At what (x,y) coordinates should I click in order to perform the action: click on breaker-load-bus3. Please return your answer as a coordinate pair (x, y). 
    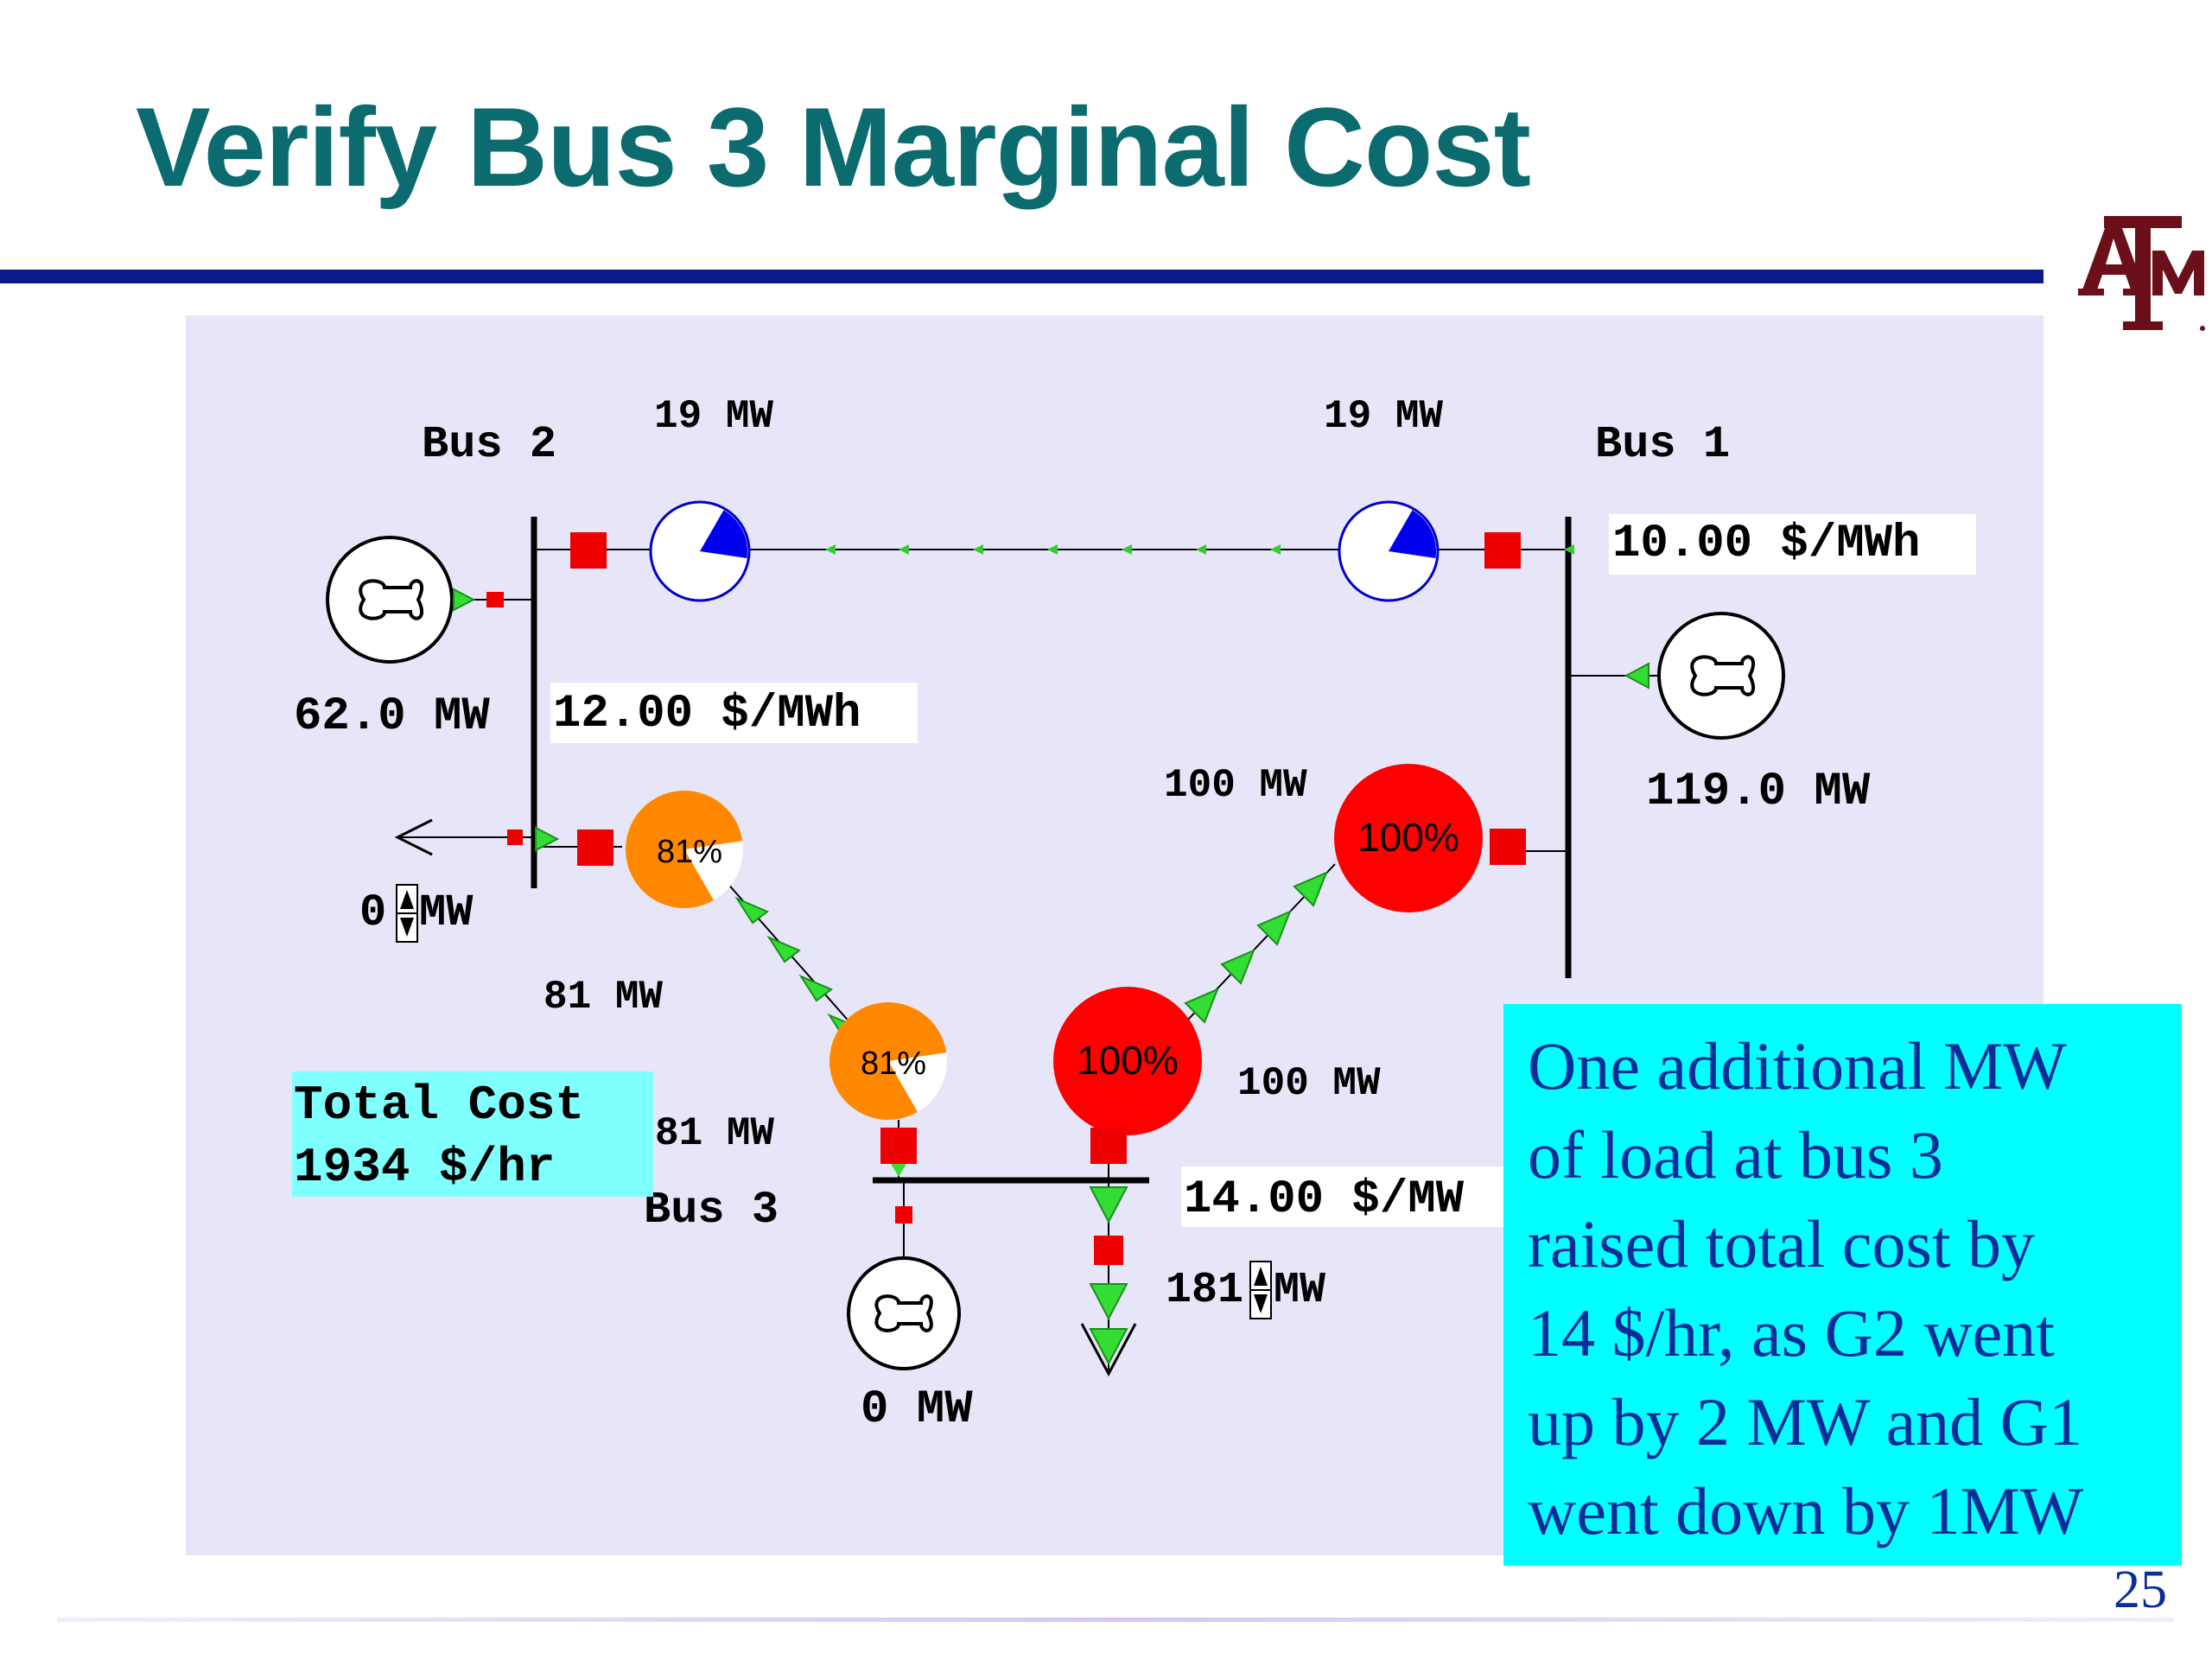
    Looking at the image, I should click on (1108, 1250).